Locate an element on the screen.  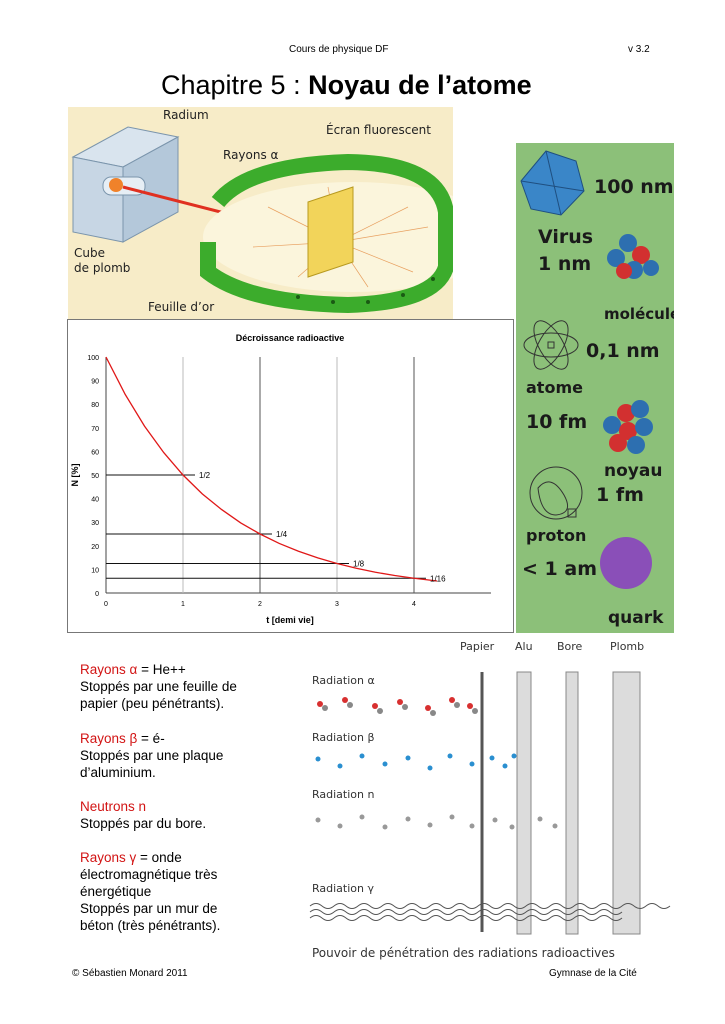
bore-barrier is located at coordinates (572, 803).